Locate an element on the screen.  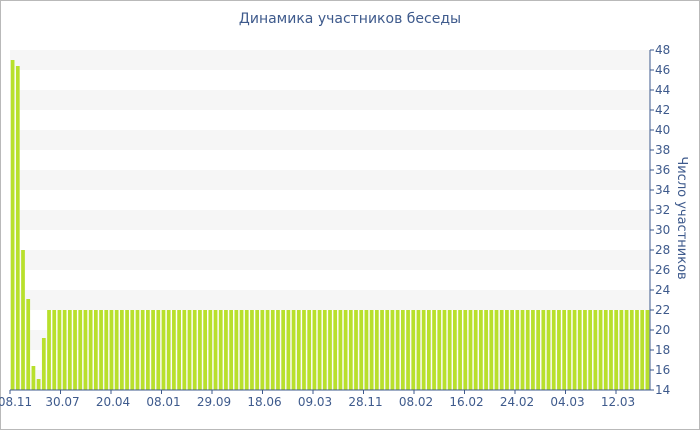
y-tick-label: 36 is located at coordinates (662, 170).